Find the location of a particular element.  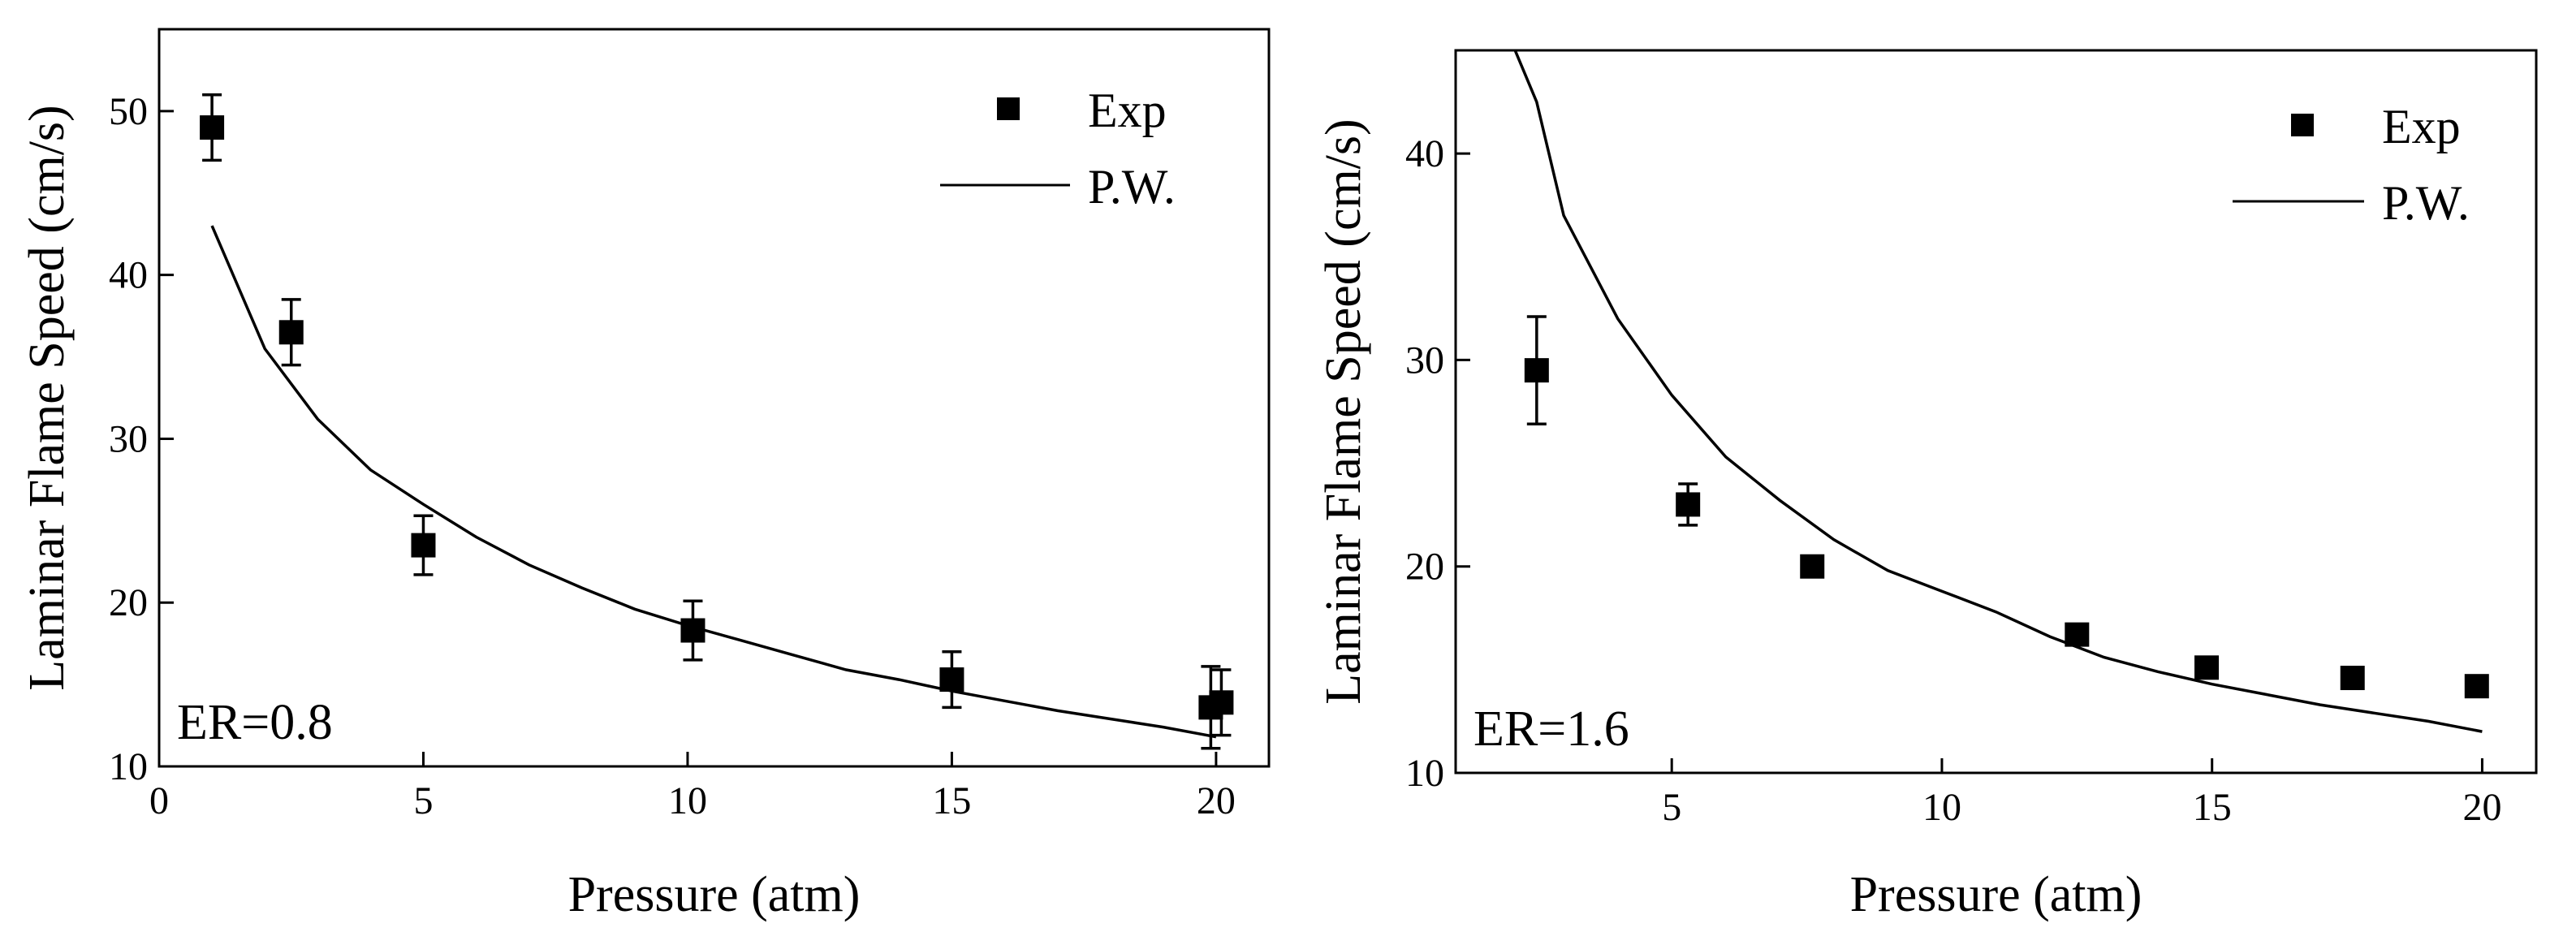

x-tick-label: 0 is located at coordinates (159, 800).